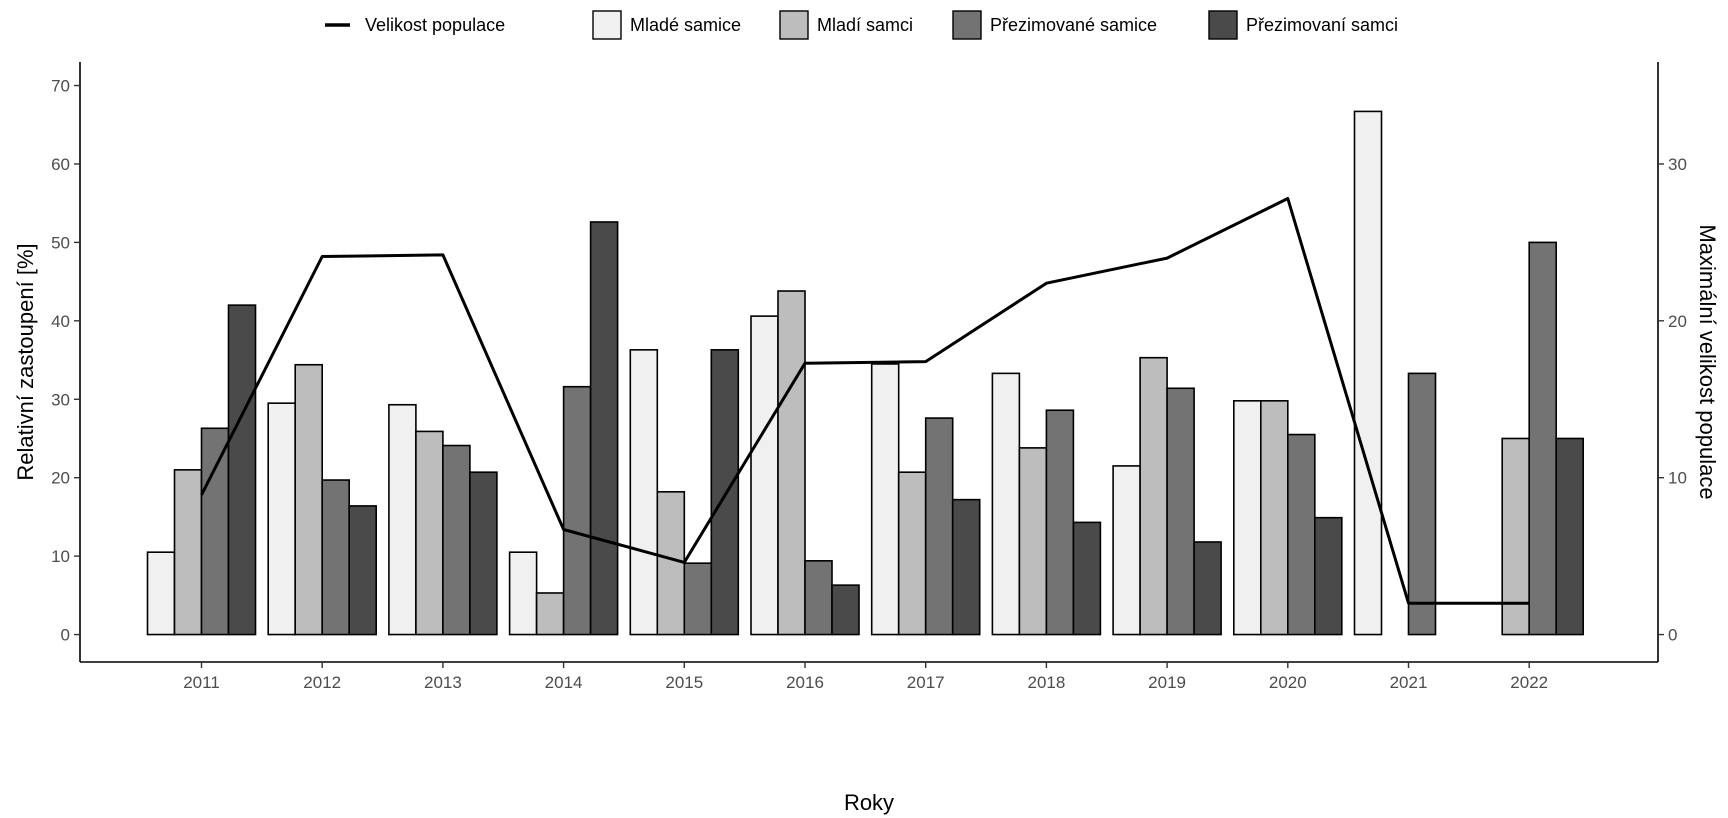 The height and width of the screenshot is (818, 1728). Describe the element at coordinates (1677, 321) in the screenshot. I see `y2-tick-label: 20` at that location.